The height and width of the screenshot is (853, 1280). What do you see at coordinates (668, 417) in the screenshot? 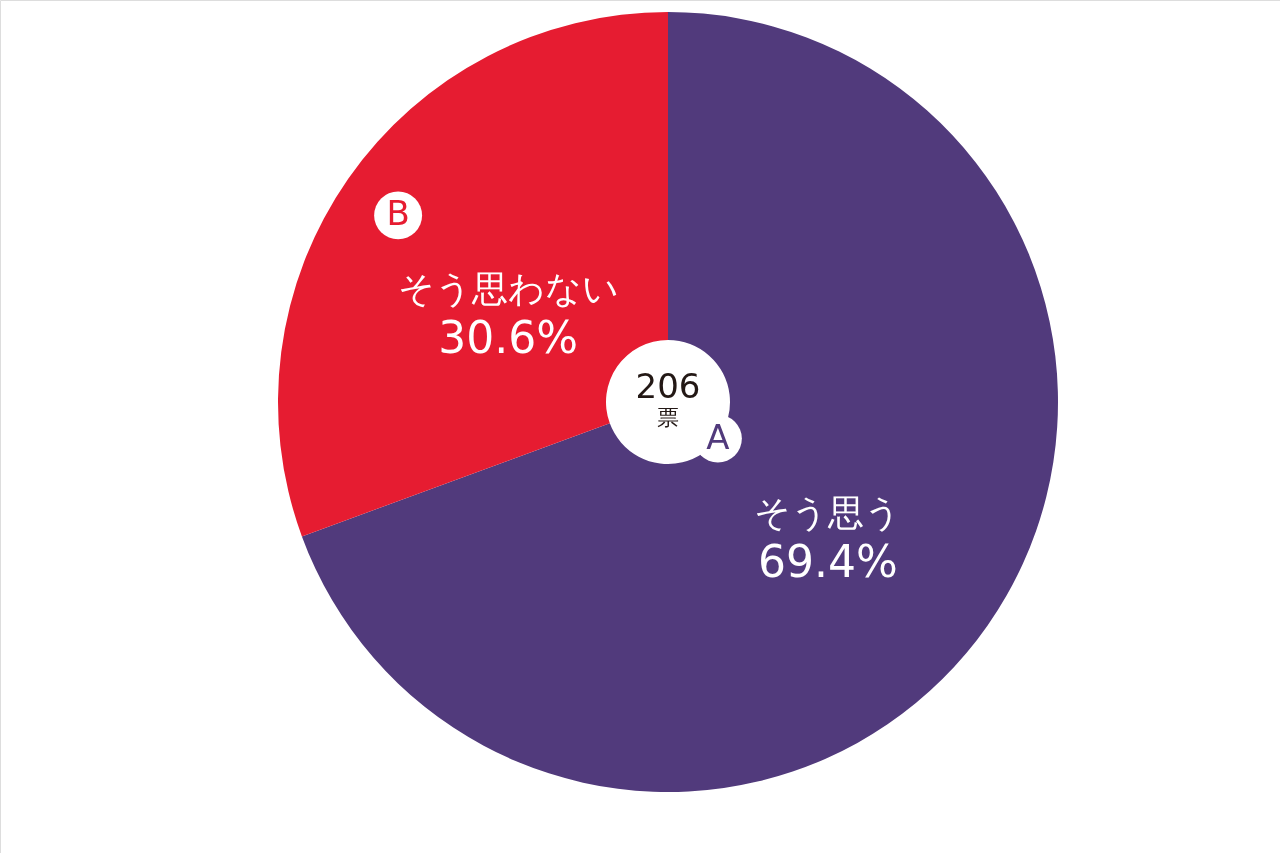
I see `text: 票` at bounding box center [668, 417].